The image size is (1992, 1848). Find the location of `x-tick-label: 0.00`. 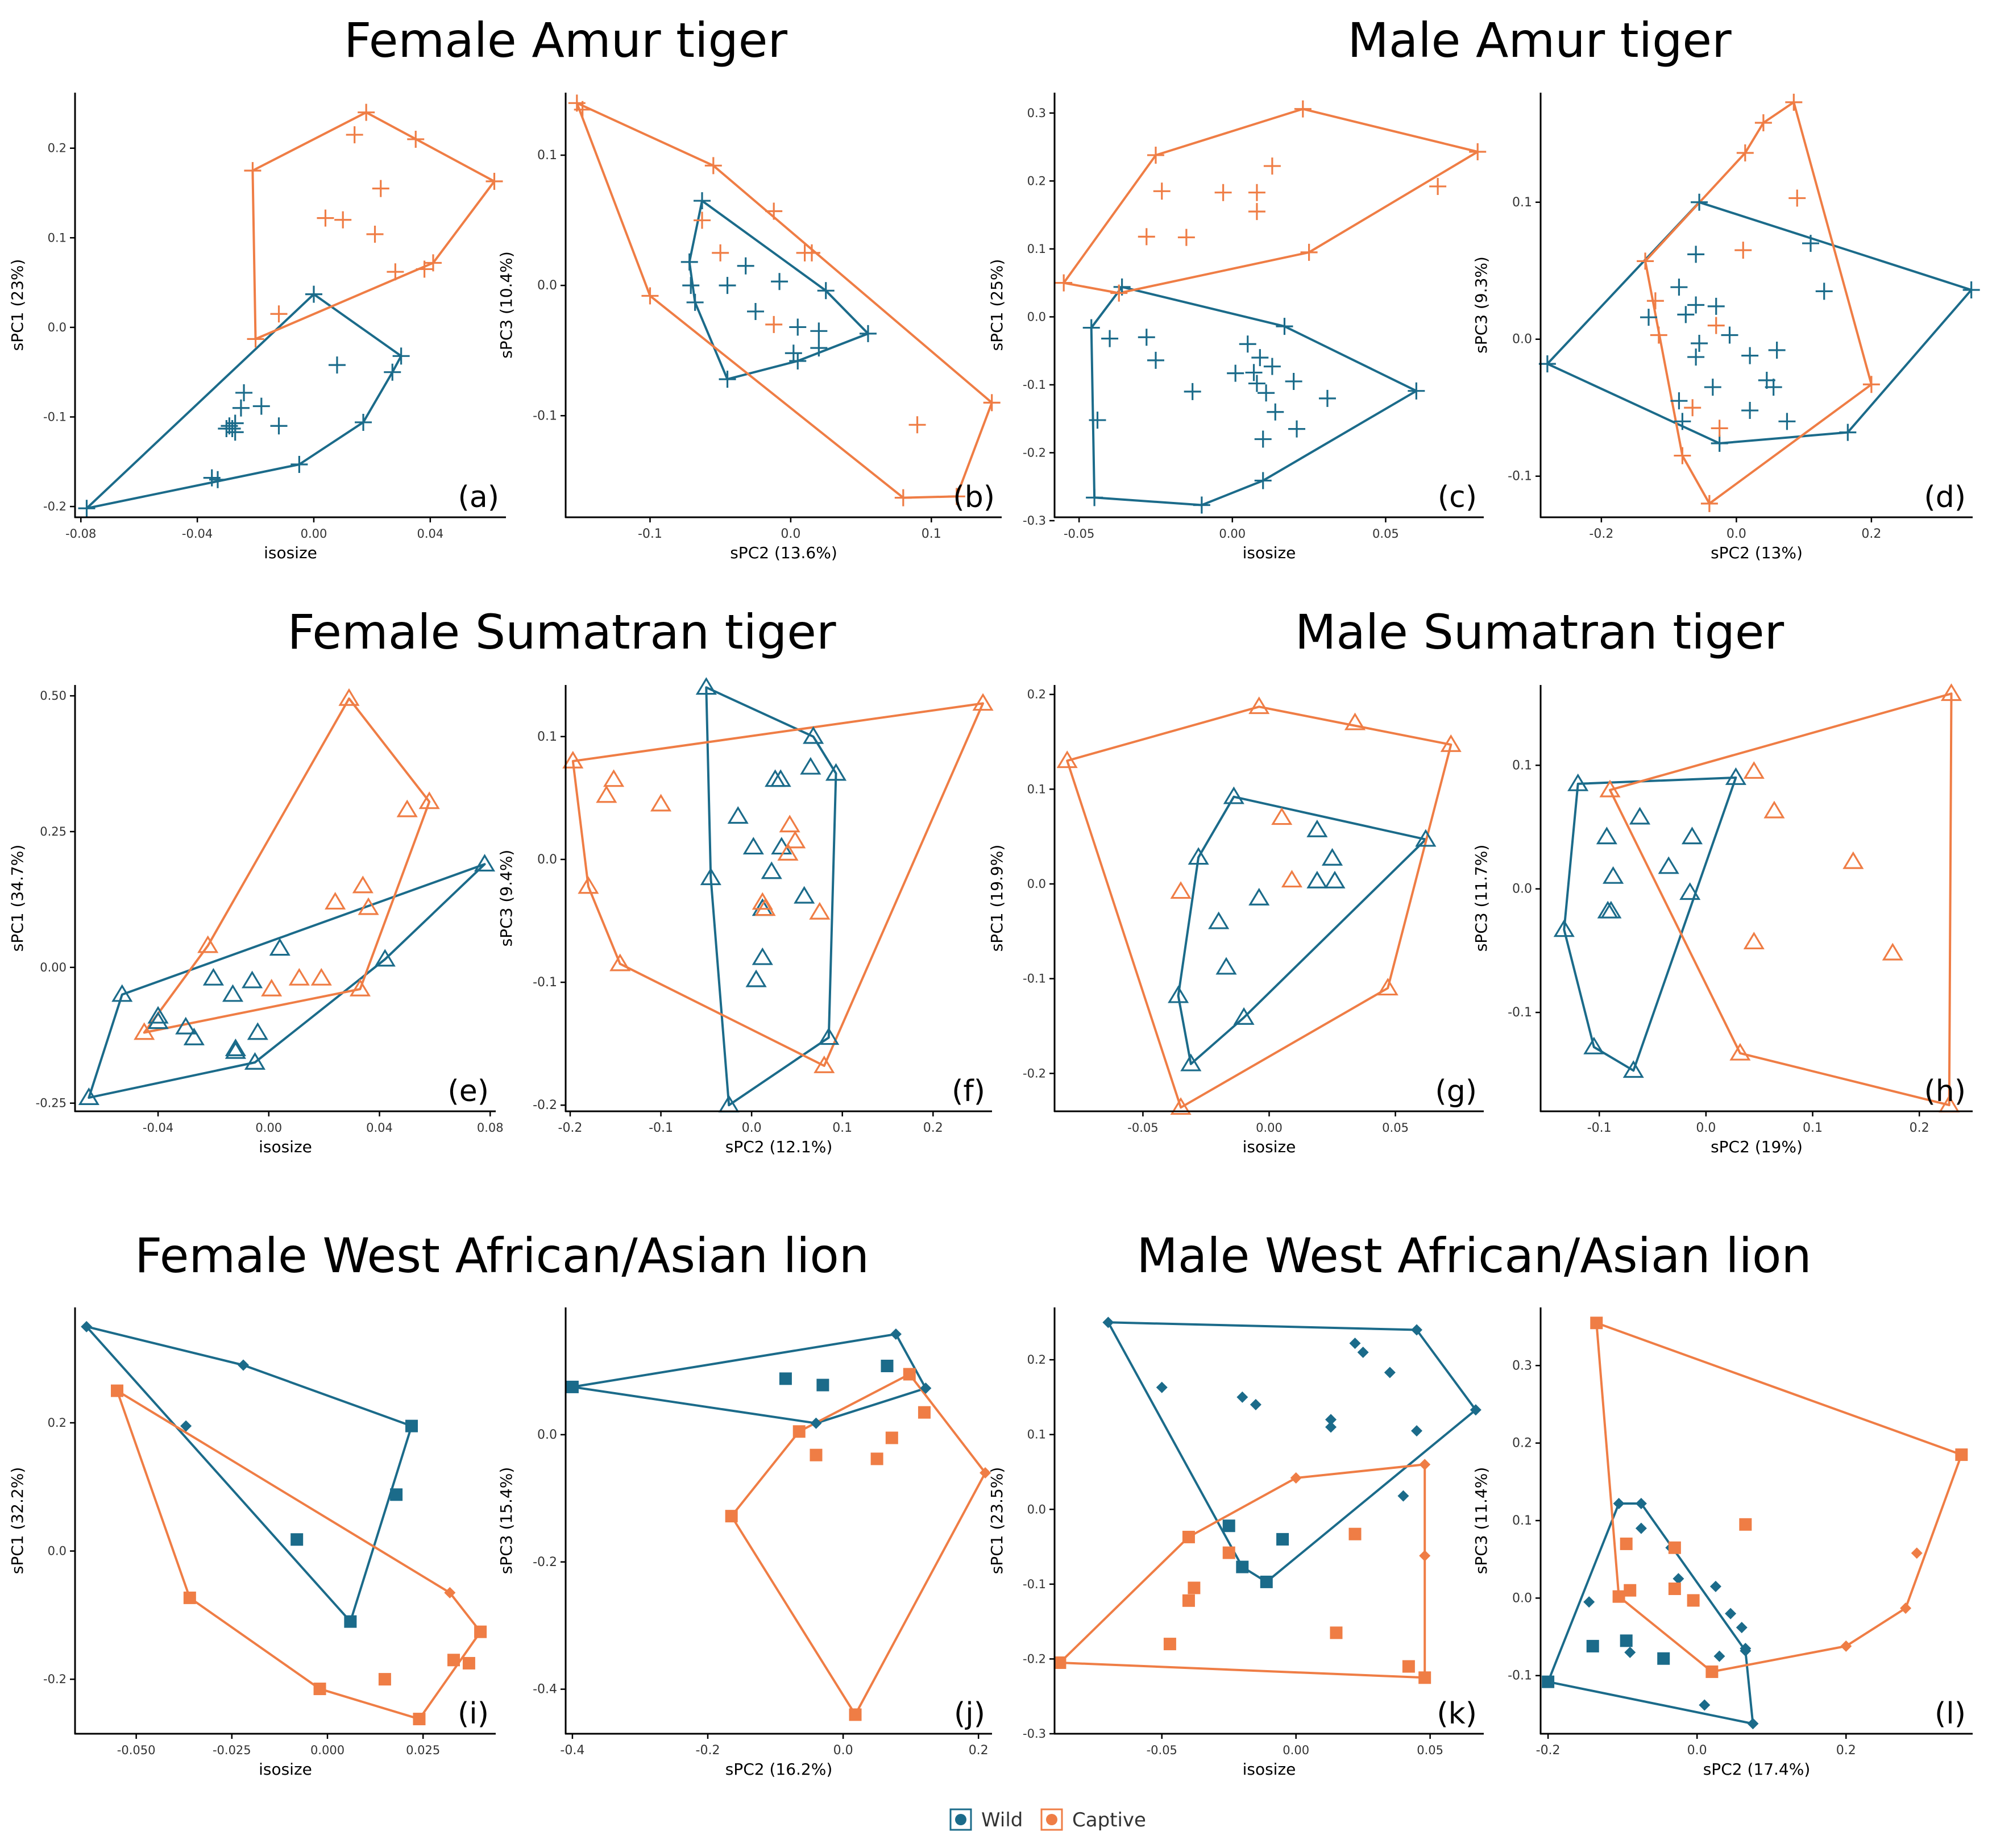

x-tick-label: 0.00 is located at coordinates (1270, 1128).